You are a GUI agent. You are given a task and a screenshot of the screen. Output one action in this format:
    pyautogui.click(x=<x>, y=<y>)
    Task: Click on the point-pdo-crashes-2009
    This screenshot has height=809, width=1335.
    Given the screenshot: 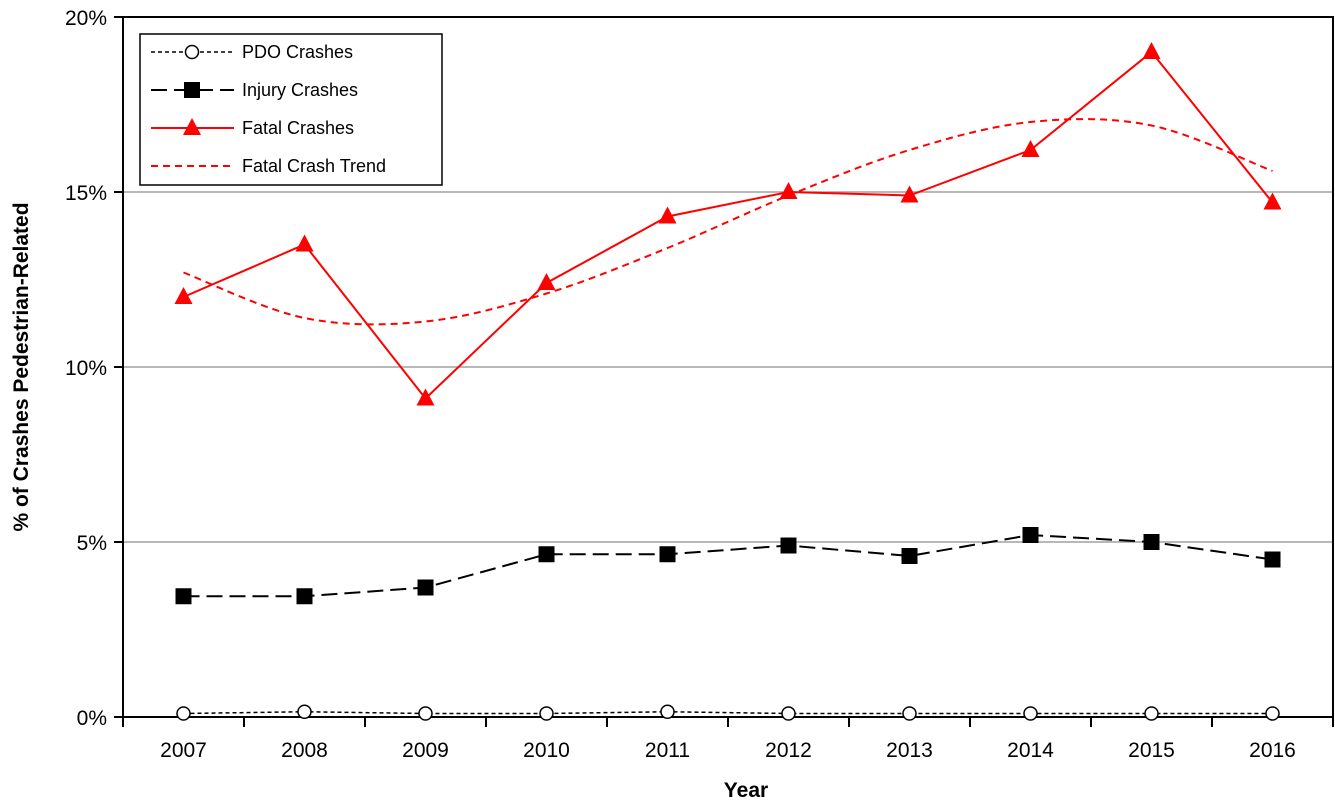 What is the action you would take?
    pyautogui.click(x=425, y=713)
    